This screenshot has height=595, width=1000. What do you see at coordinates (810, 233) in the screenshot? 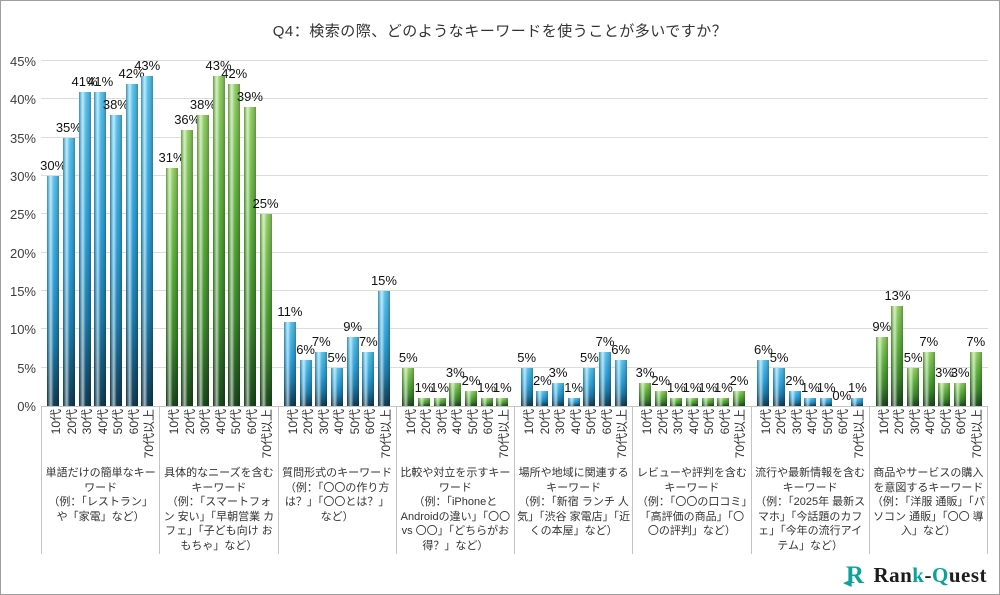
I see `bar-group: 6% 5% 2% 1% 1% 0% 1%` at bounding box center [810, 233].